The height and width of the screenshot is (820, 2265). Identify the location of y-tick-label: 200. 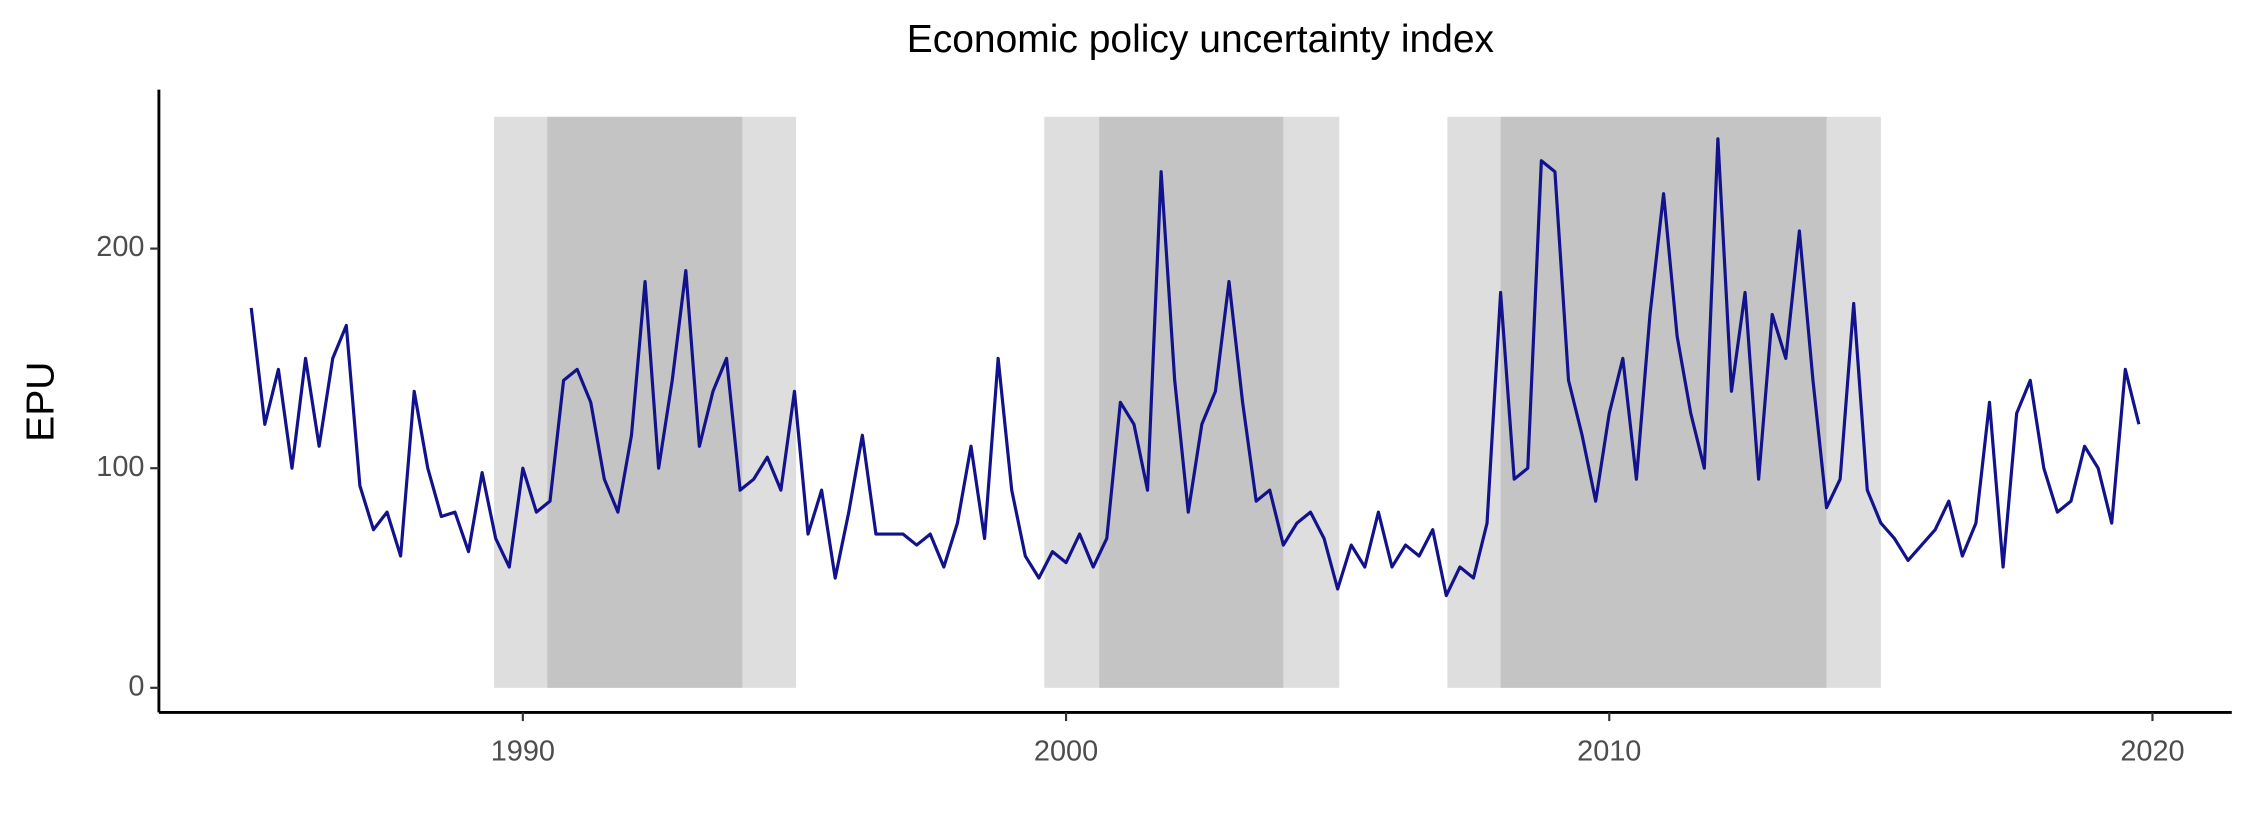
(120, 247).